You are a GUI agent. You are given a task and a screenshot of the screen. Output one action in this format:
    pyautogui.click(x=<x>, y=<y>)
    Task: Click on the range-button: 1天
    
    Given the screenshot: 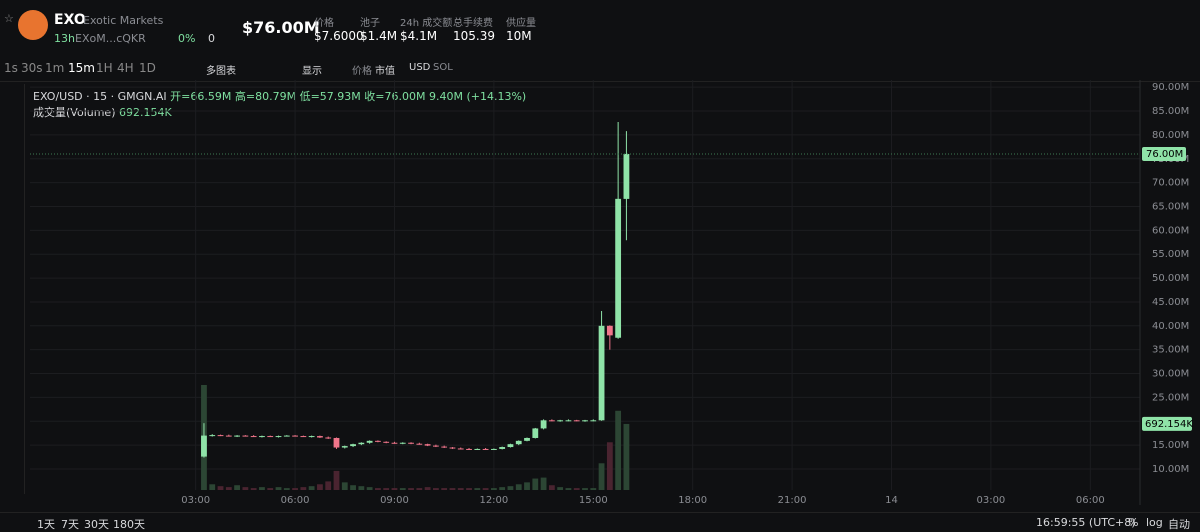 What is the action you would take?
    pyautogui.click(x=46, y=524)
    